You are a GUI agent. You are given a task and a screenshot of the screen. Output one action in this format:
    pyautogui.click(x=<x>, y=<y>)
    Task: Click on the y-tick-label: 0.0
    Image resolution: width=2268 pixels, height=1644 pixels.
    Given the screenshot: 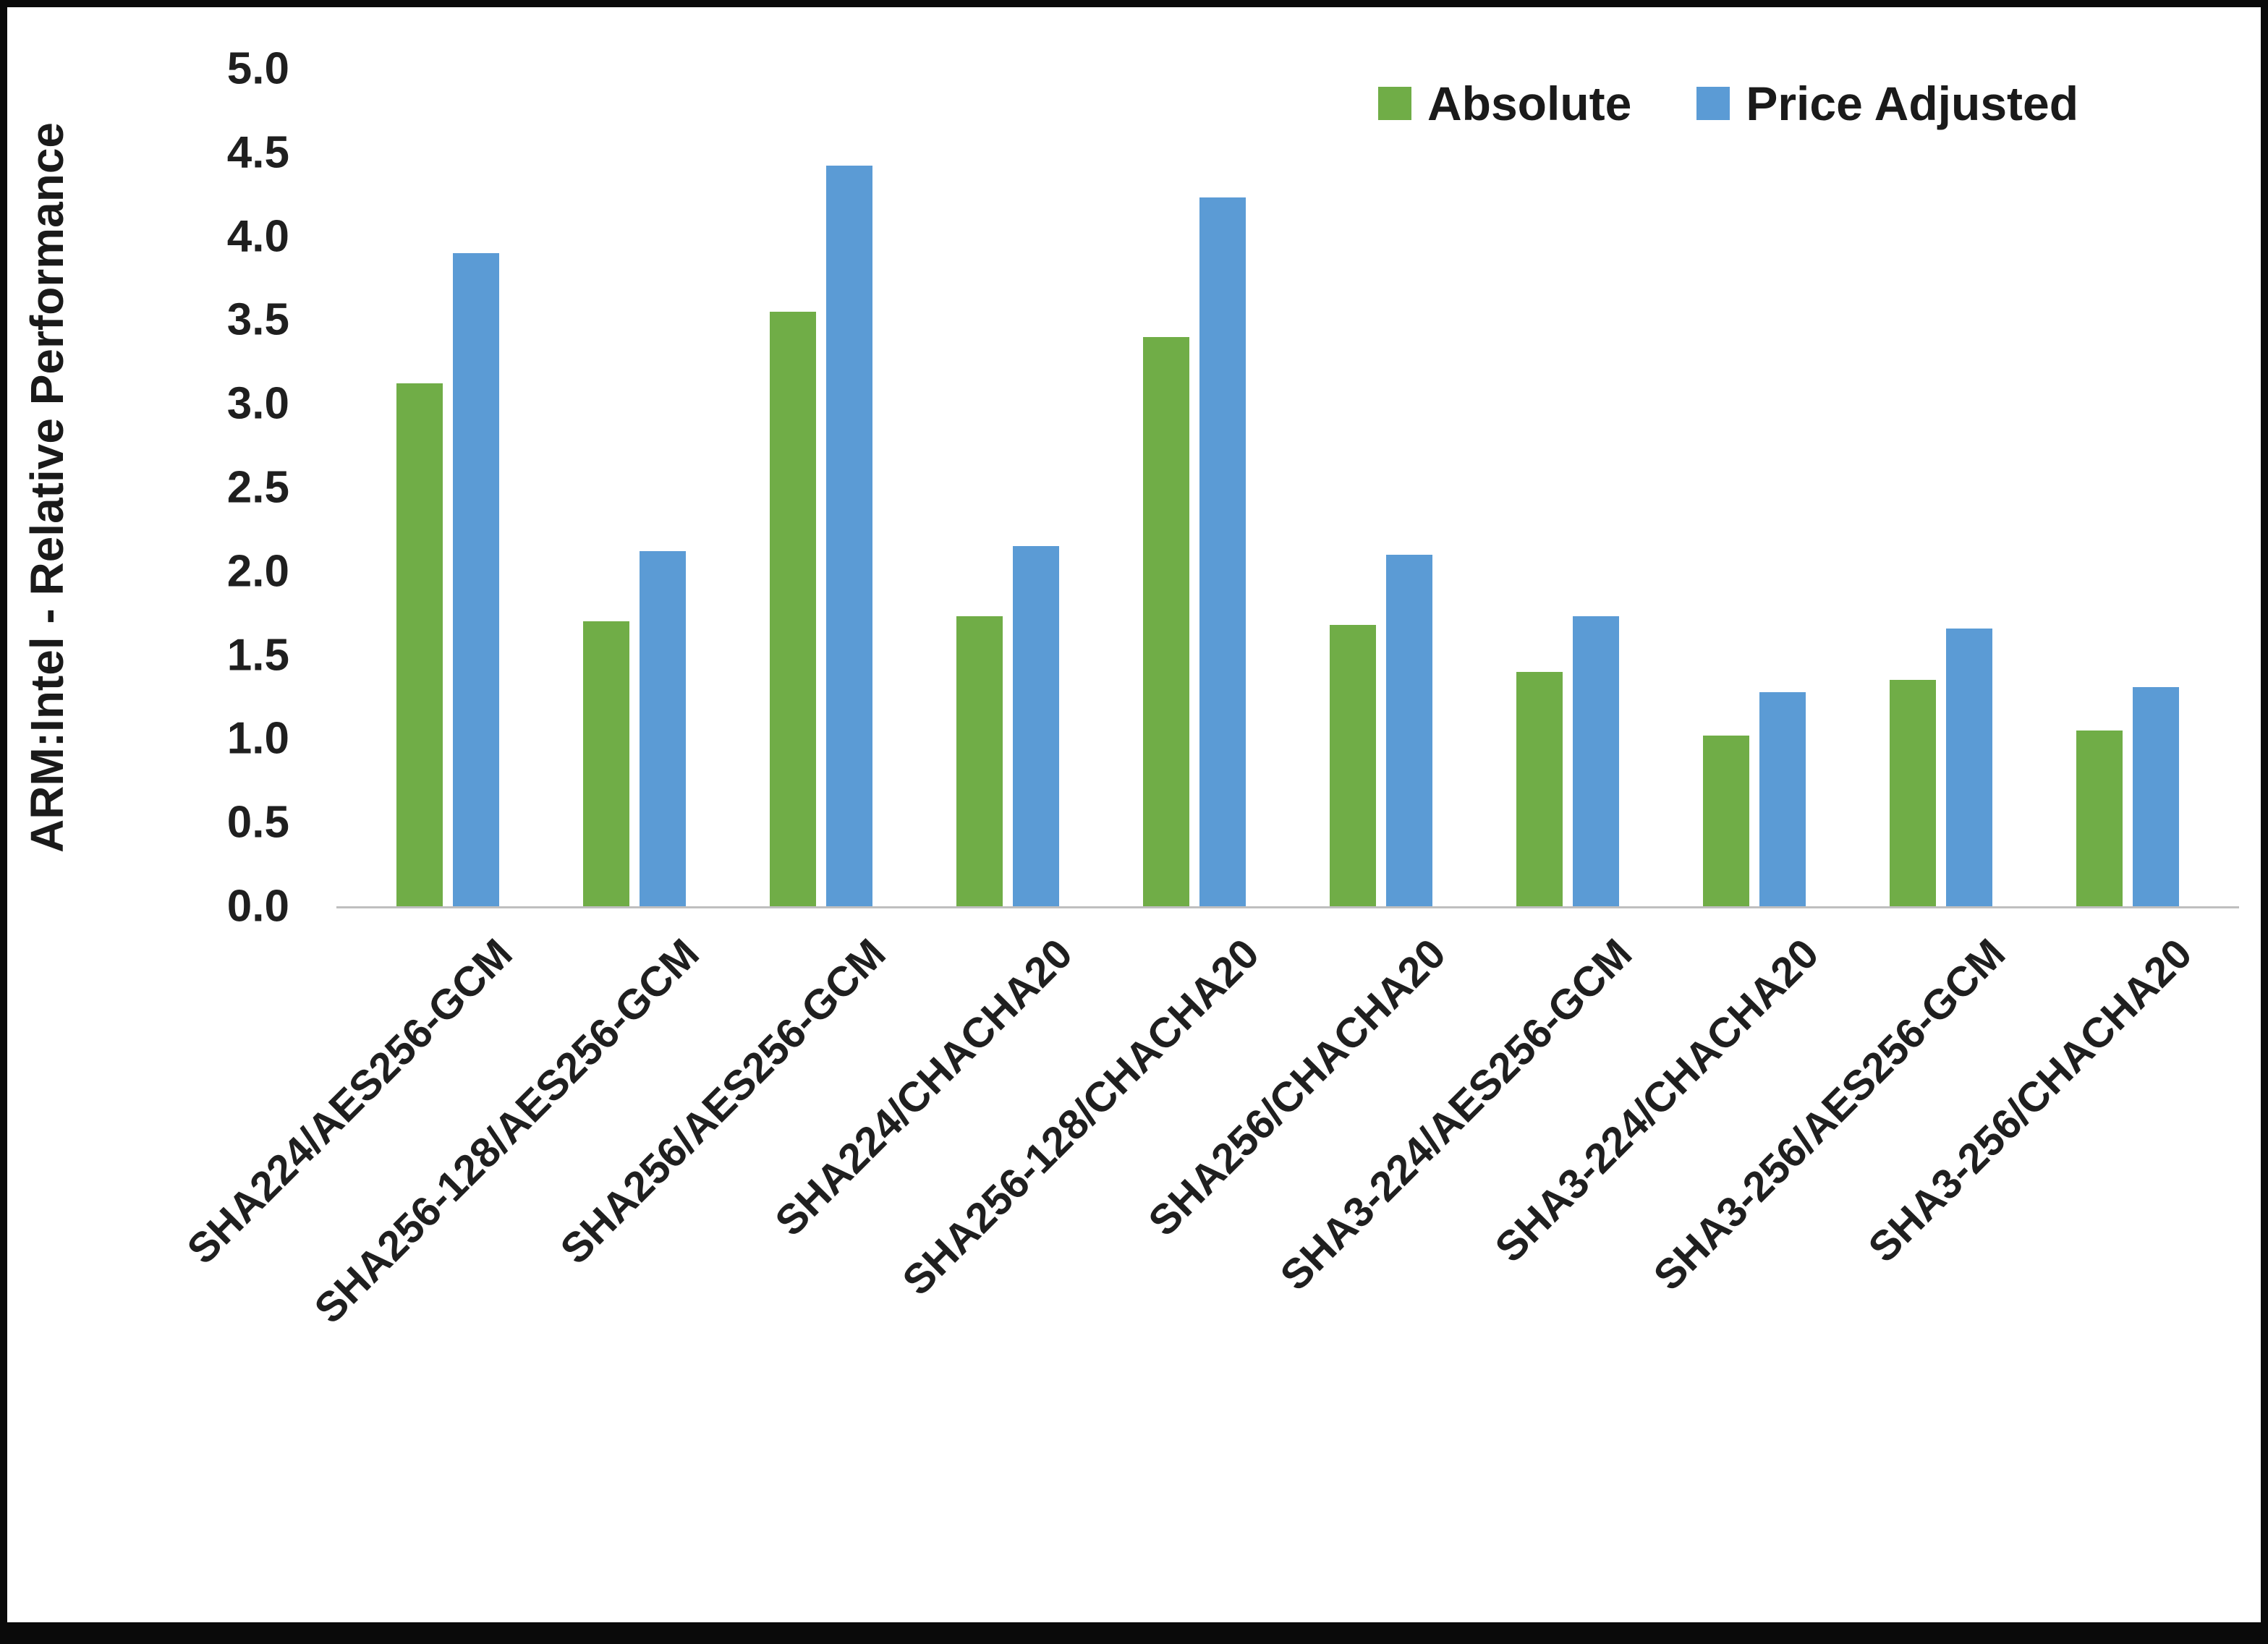 What is the action you would take?
    pyautogui.click(x=257, y=906)
    